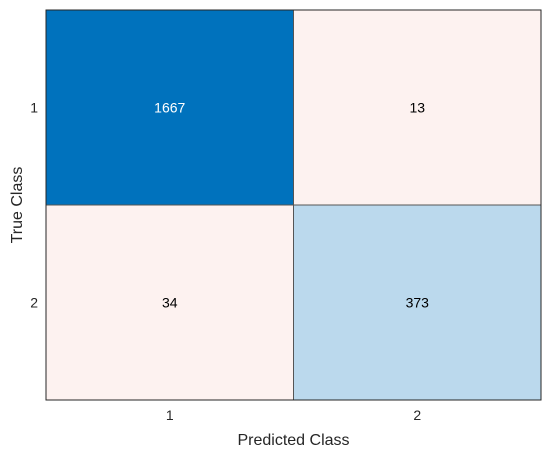 The image size is (550, 454). I want to click on x-tick-label-1: 1, so click(170, 415).